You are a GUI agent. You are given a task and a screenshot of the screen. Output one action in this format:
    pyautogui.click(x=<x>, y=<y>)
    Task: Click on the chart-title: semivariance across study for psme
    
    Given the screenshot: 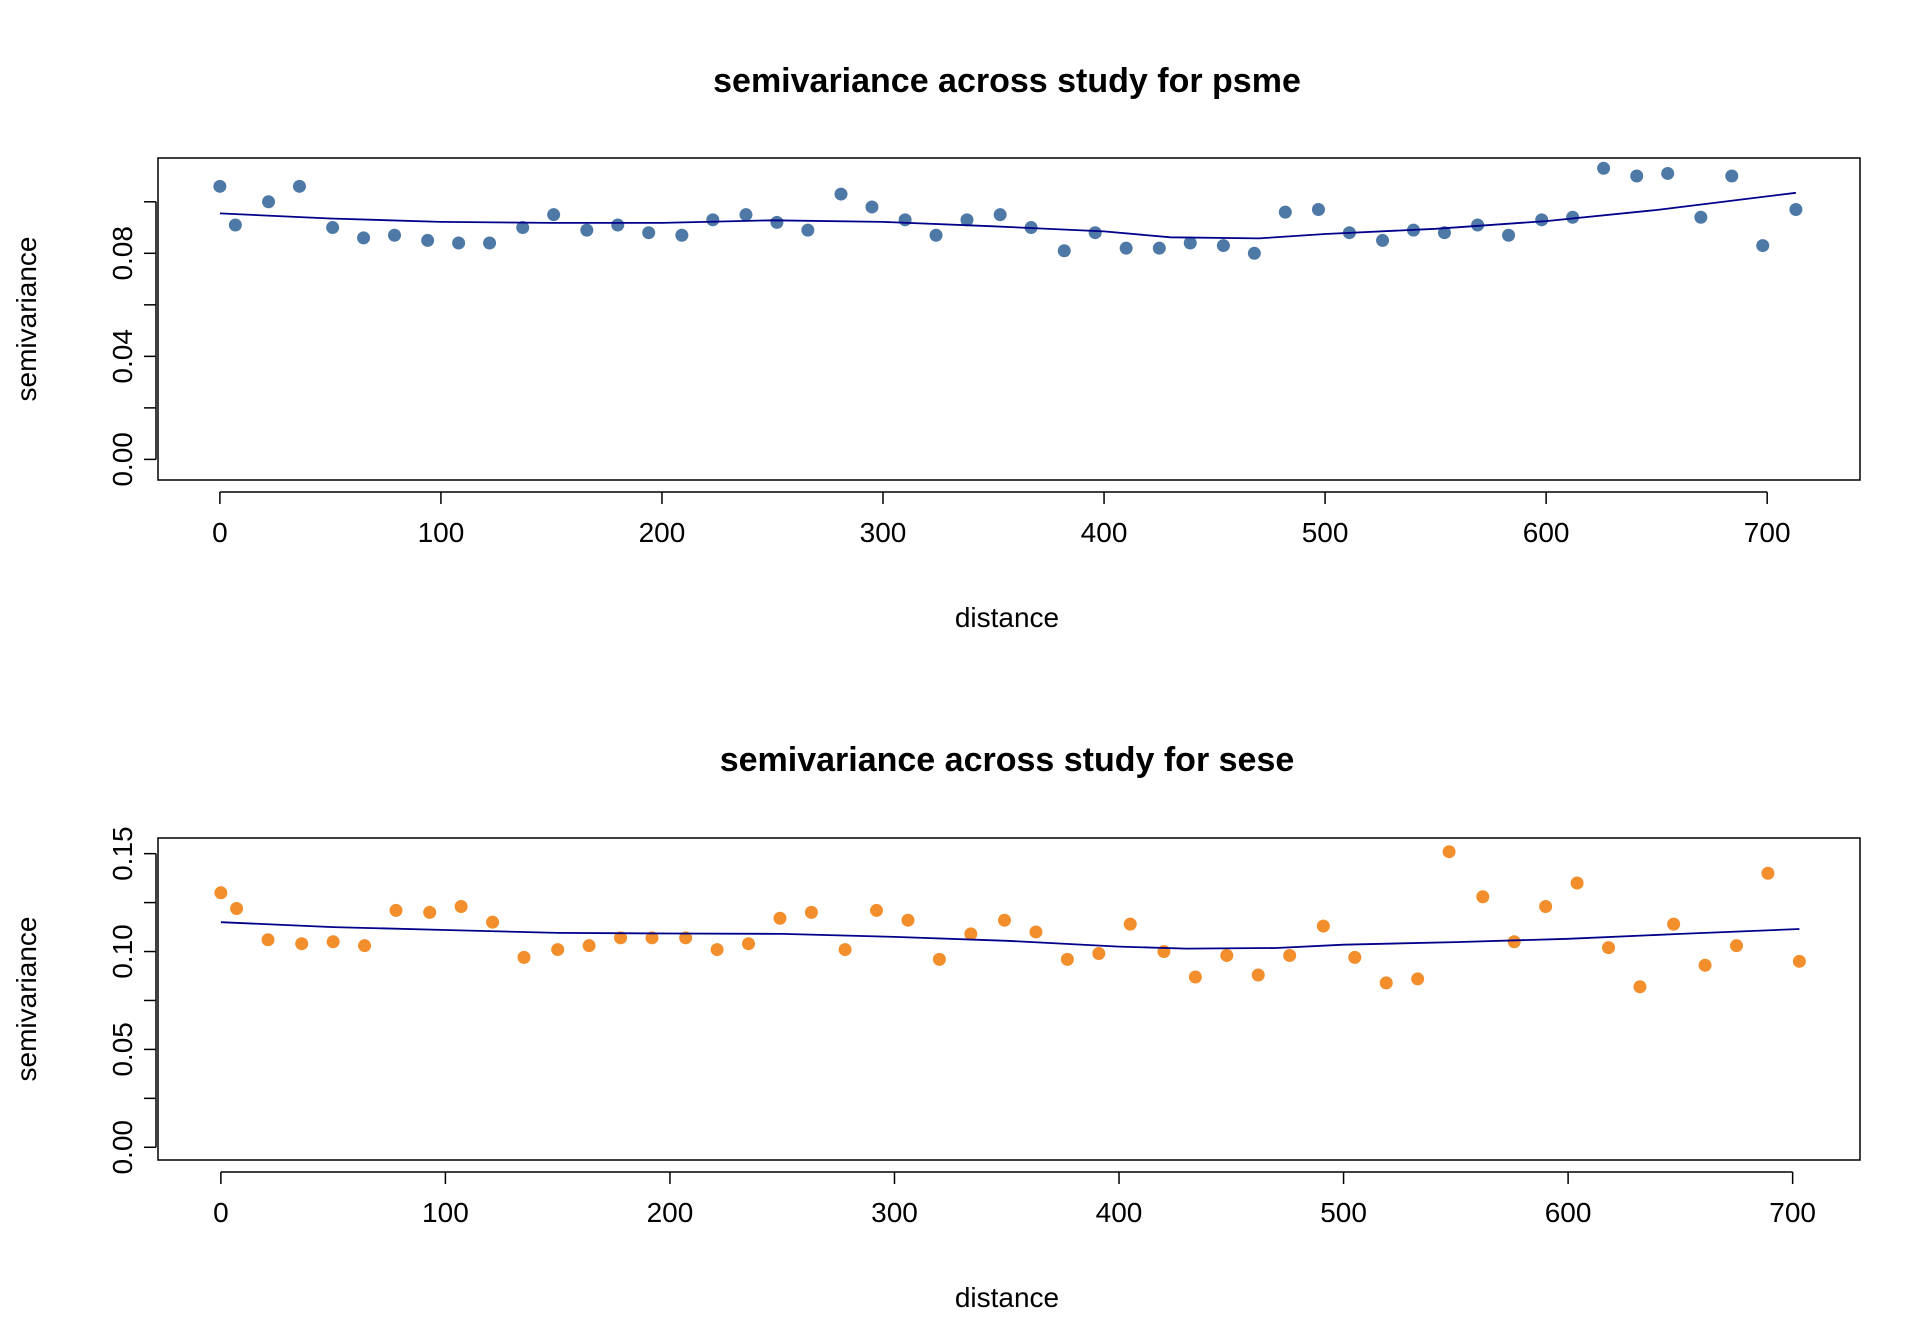 What is the action you would take?
    pyautogui.click(x=1007, y=81)
    